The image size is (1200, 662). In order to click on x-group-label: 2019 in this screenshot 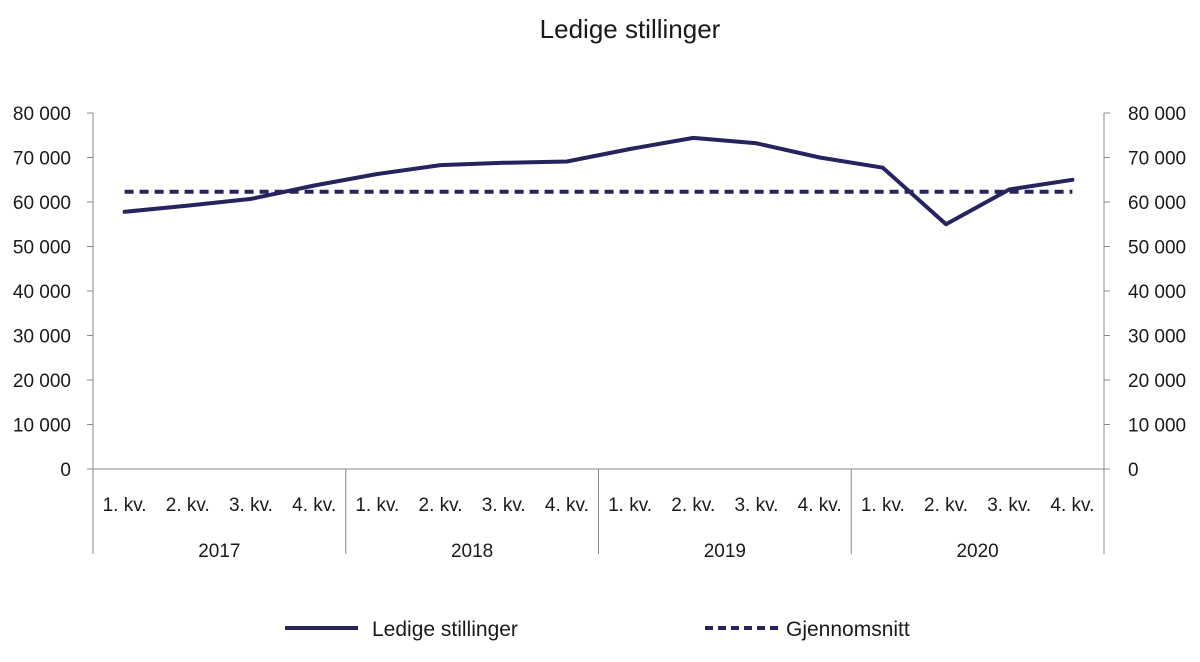, I will do `click(725, 551)`.